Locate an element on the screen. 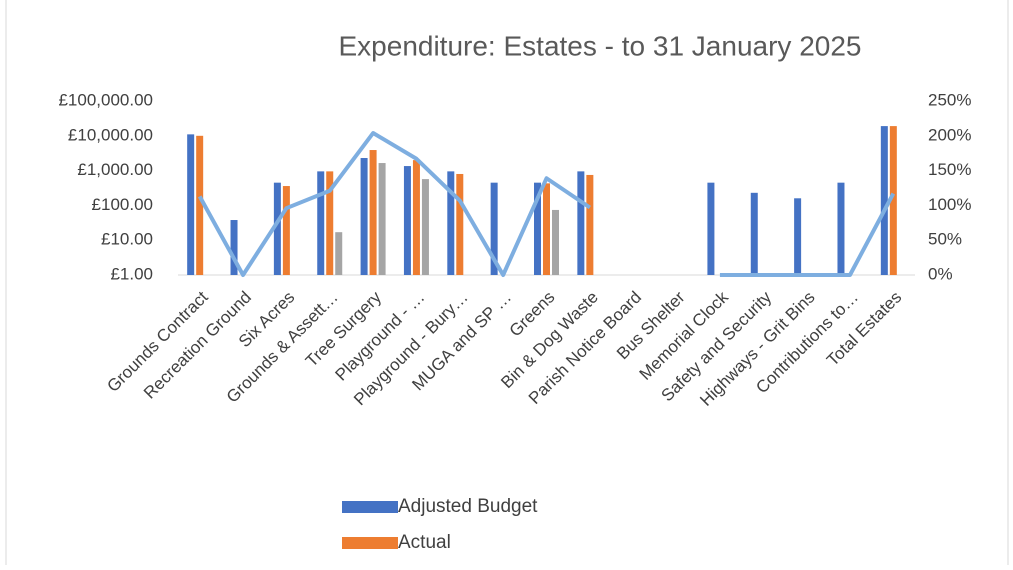 This screenshot has width=1013, height=570. legend-label: Actual is located at coordinates (424, 542).